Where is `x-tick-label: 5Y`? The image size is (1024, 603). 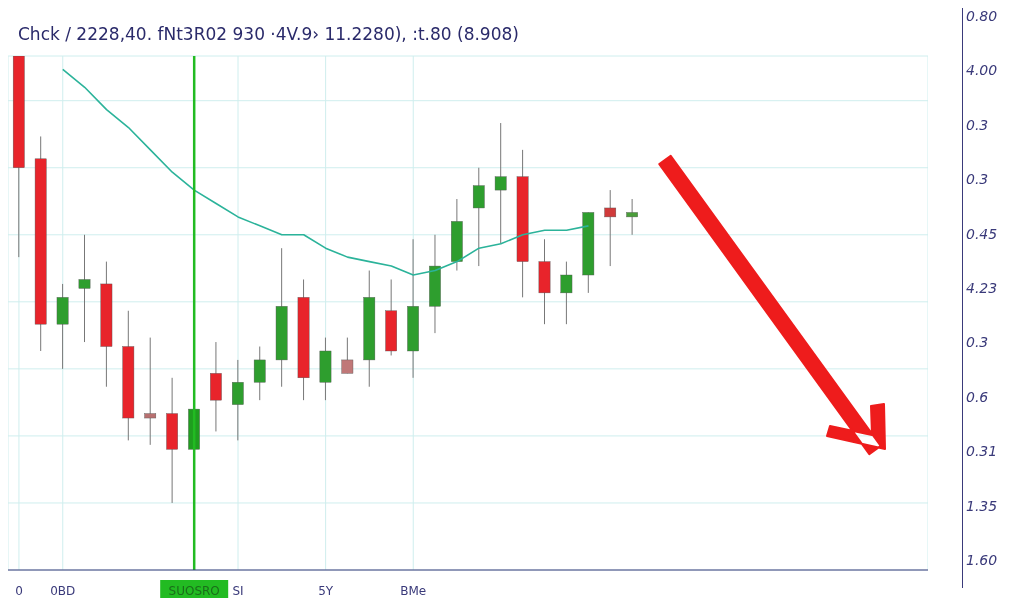 x-tick-label: 5Y is located at coordinates (326, 591).